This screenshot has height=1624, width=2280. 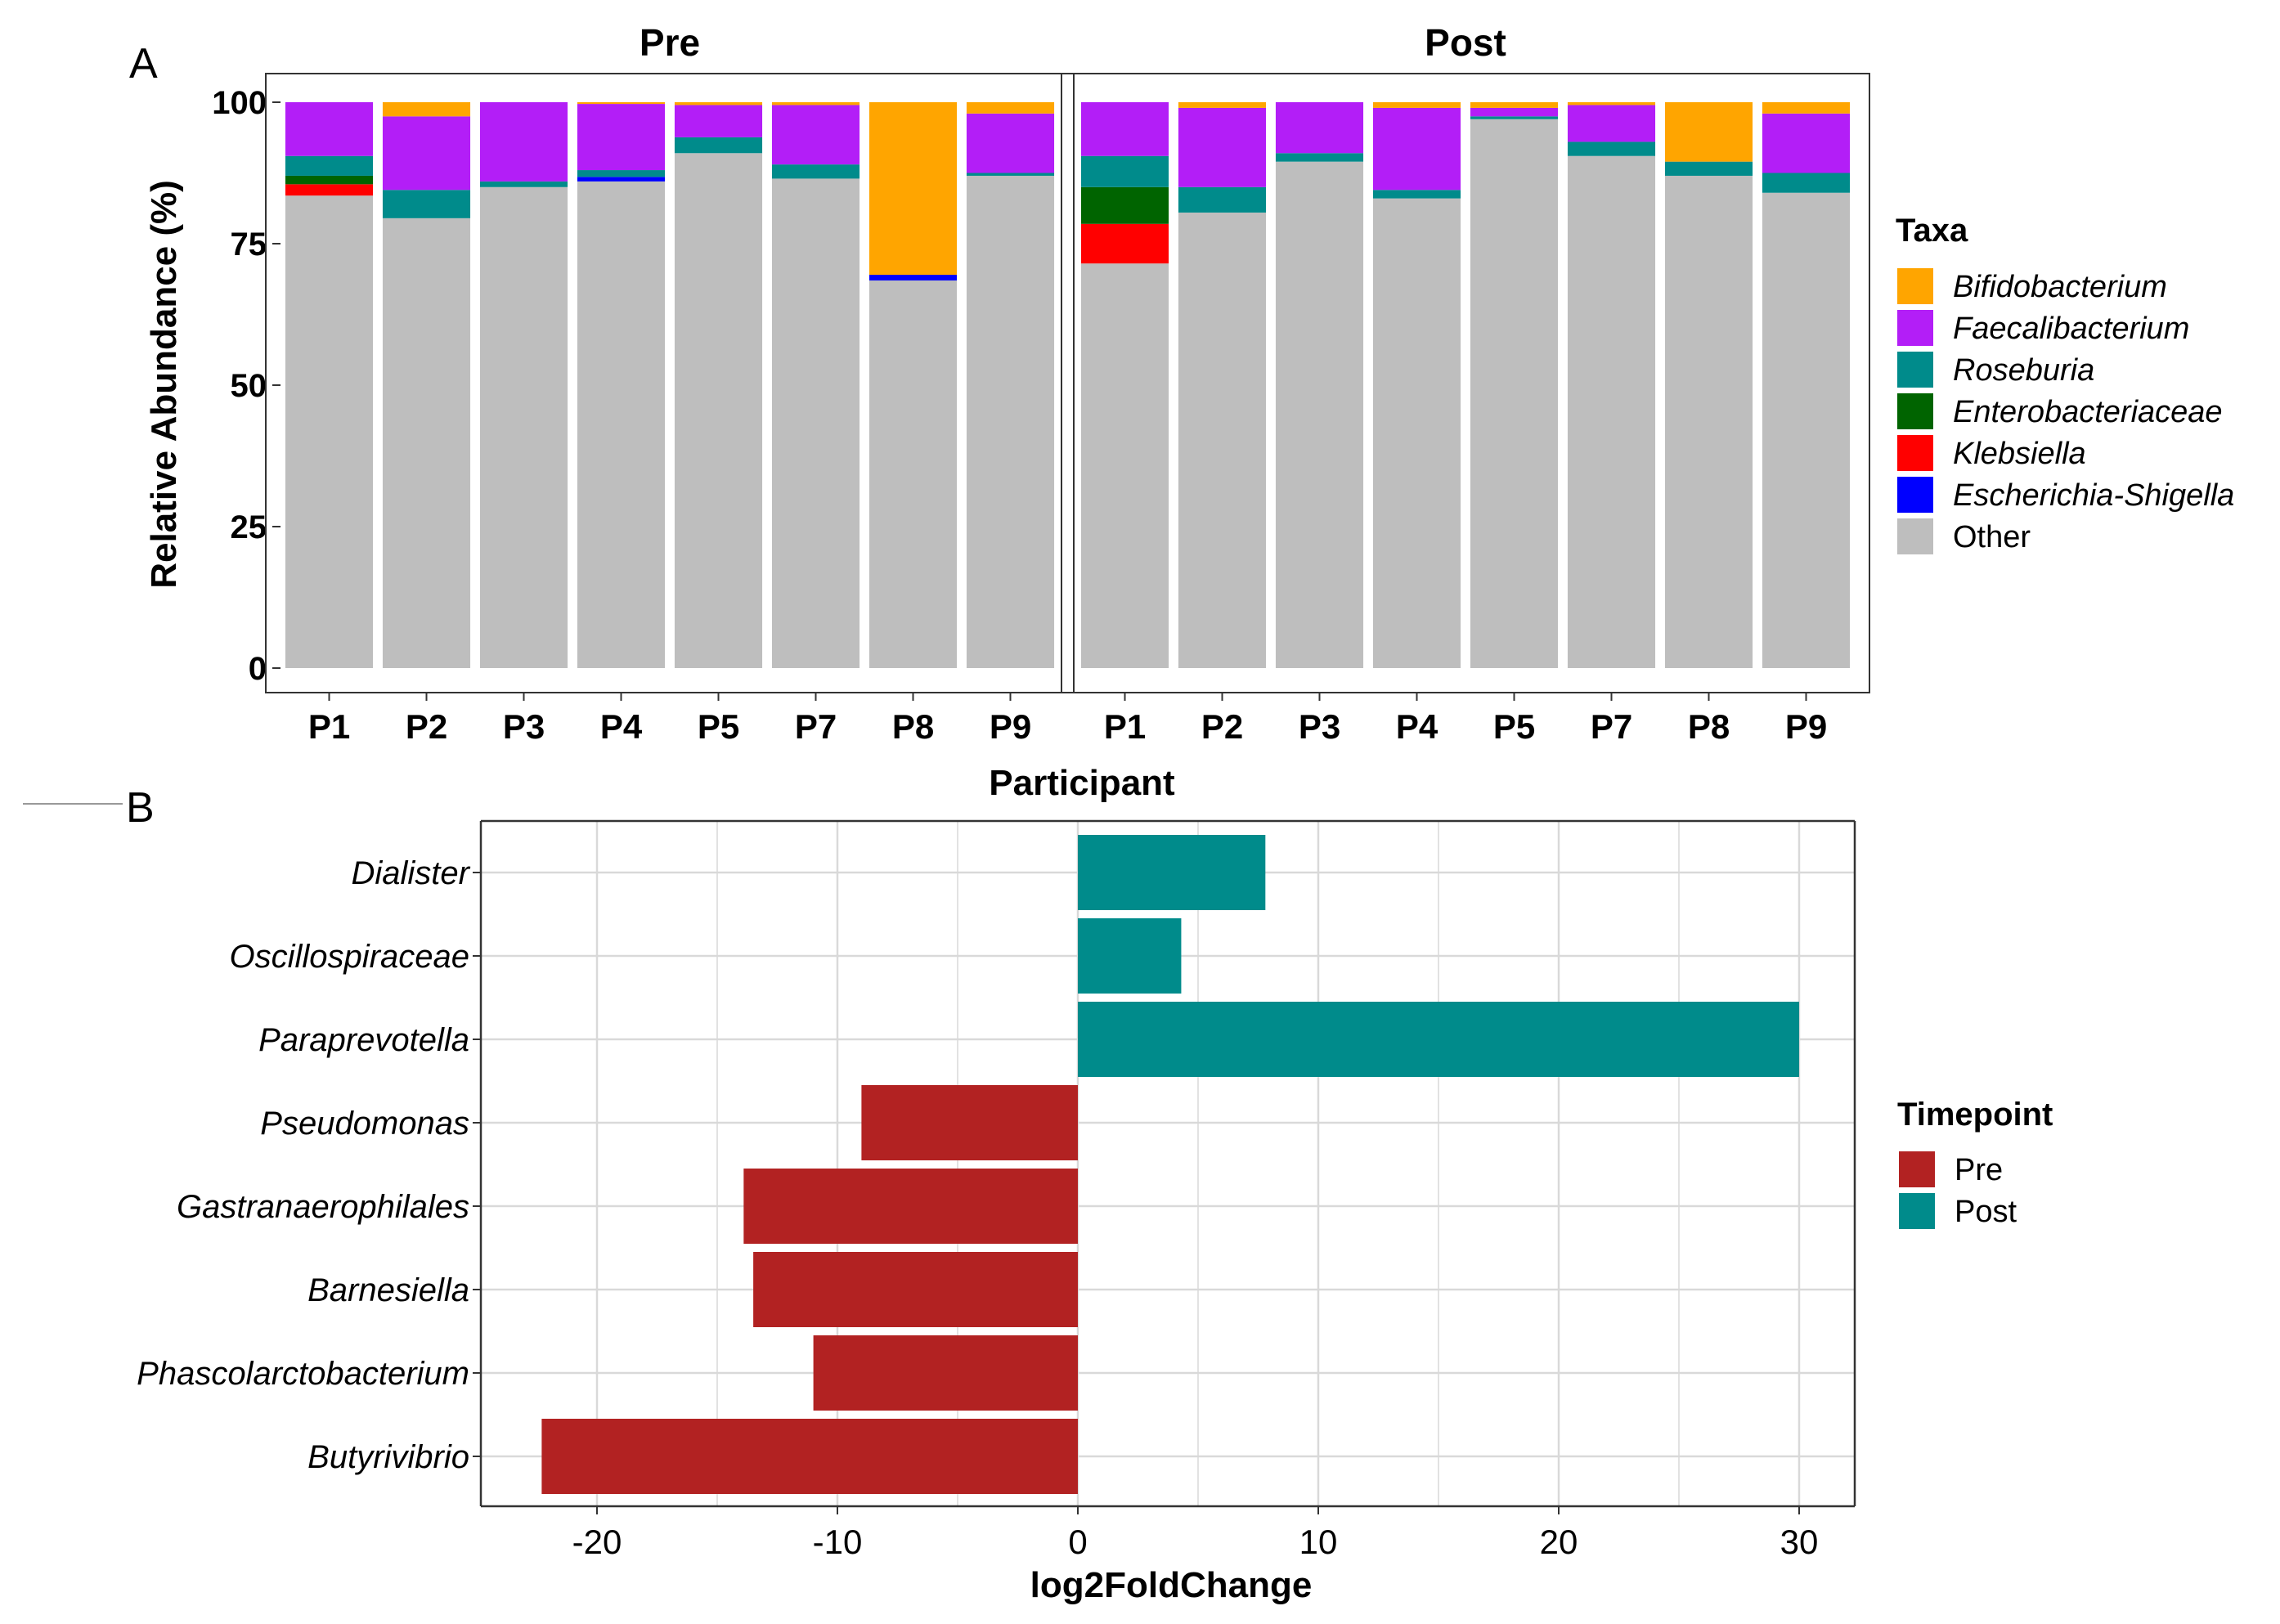 What do you see at coordinates (2023, 371) in the screenshot?
I see `legend-label: Roseburia` at bounding box center [2023, 371].